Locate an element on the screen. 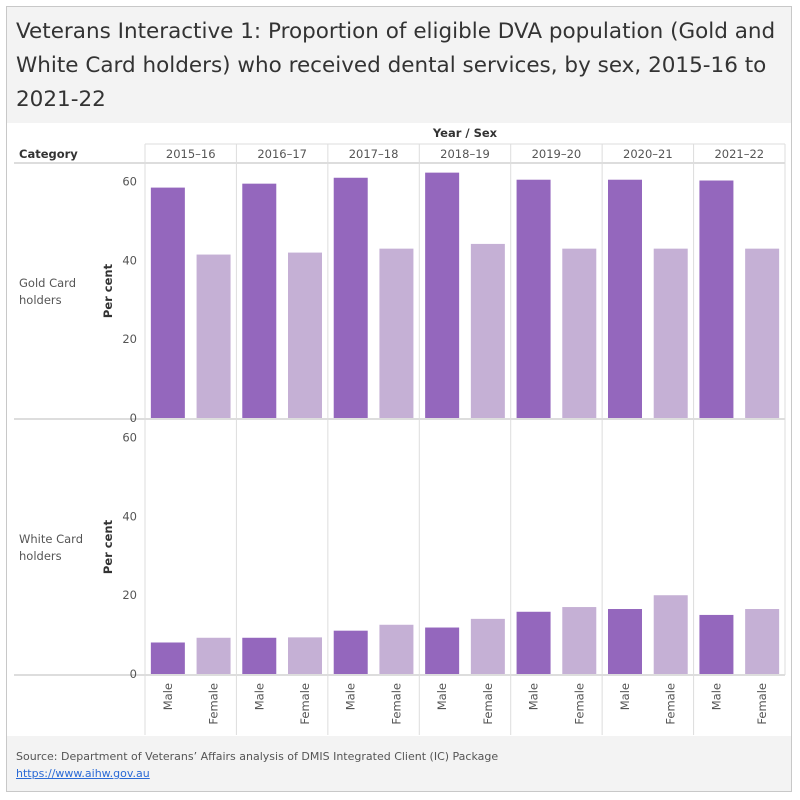 The width and height of the screenshot is (800, 800). year-header: 2020–21 is located at coordinates (648, 154).